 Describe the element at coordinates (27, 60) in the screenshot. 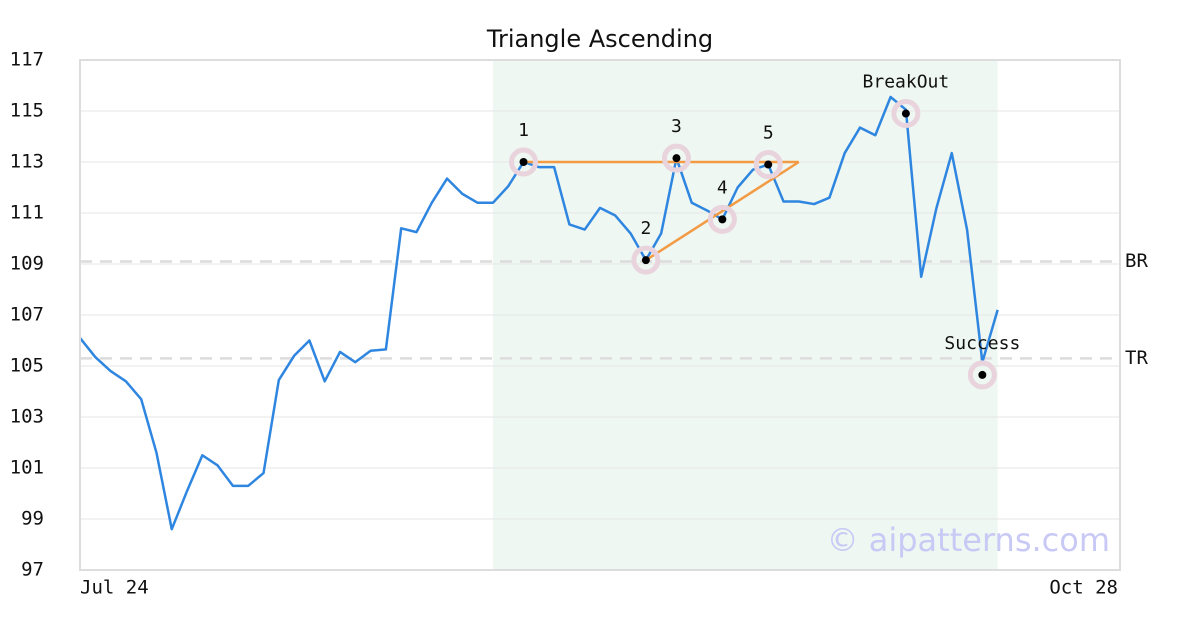

I see `y-tick-label: 117` at that location.